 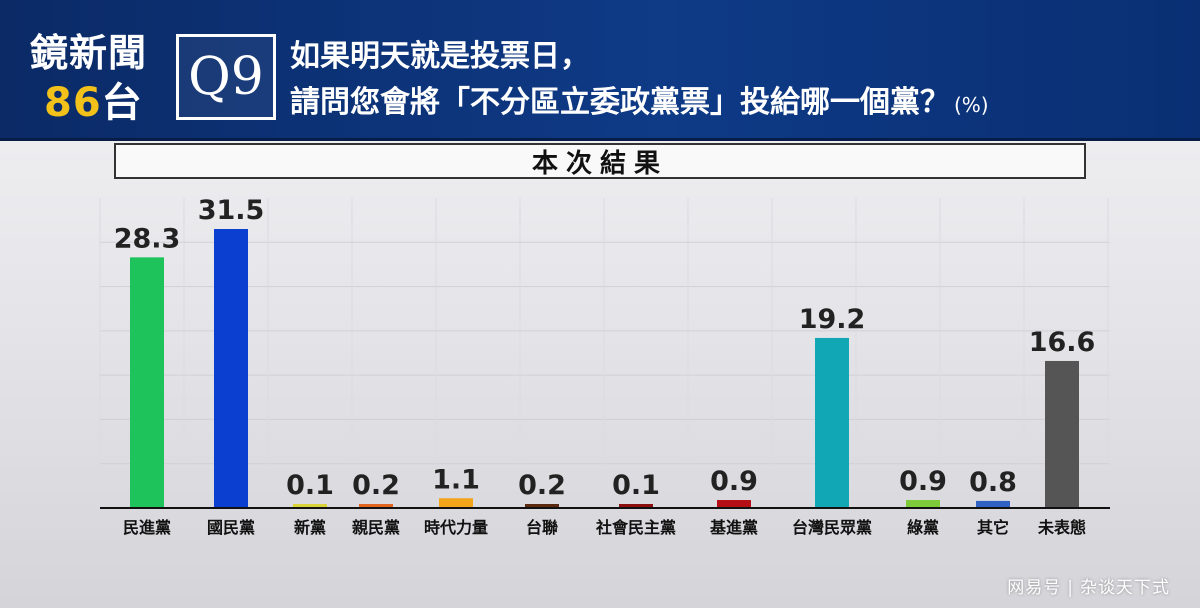 What do you see at coordinates (226, 77) in the screenshot?
I see `question-number-badge: Q9` at bounding box center [226, 77].